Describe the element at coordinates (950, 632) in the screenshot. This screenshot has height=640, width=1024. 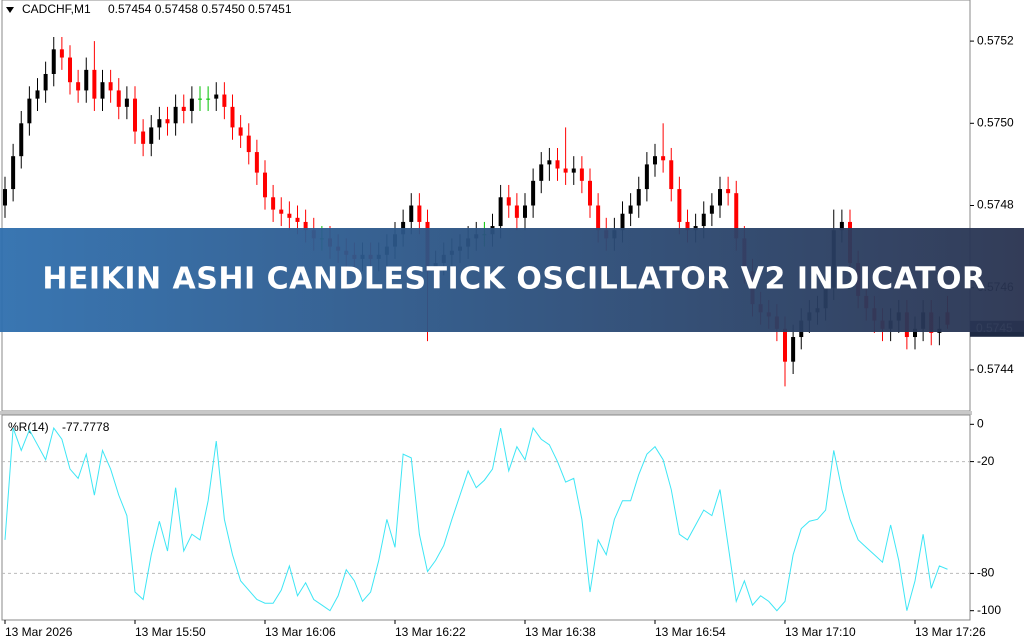
I see `x-tick-label: 13 Mar 17:26` at that location.